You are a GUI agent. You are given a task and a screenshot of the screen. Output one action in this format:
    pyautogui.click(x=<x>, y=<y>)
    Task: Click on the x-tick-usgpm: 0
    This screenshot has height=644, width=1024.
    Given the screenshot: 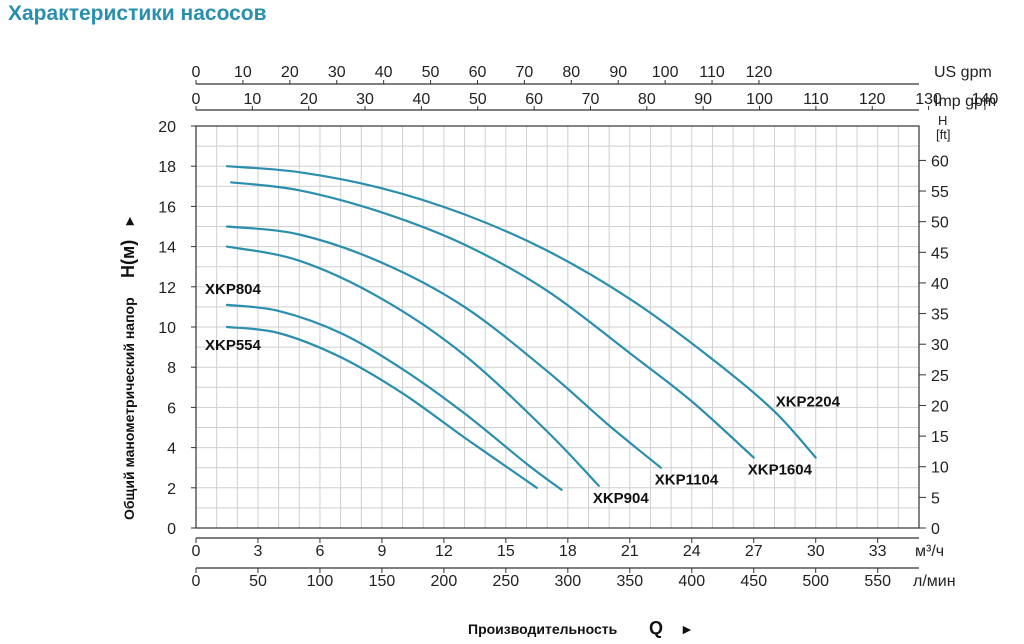 What is the action you would take?
    pyautogui.click(x=196, y=72)
    